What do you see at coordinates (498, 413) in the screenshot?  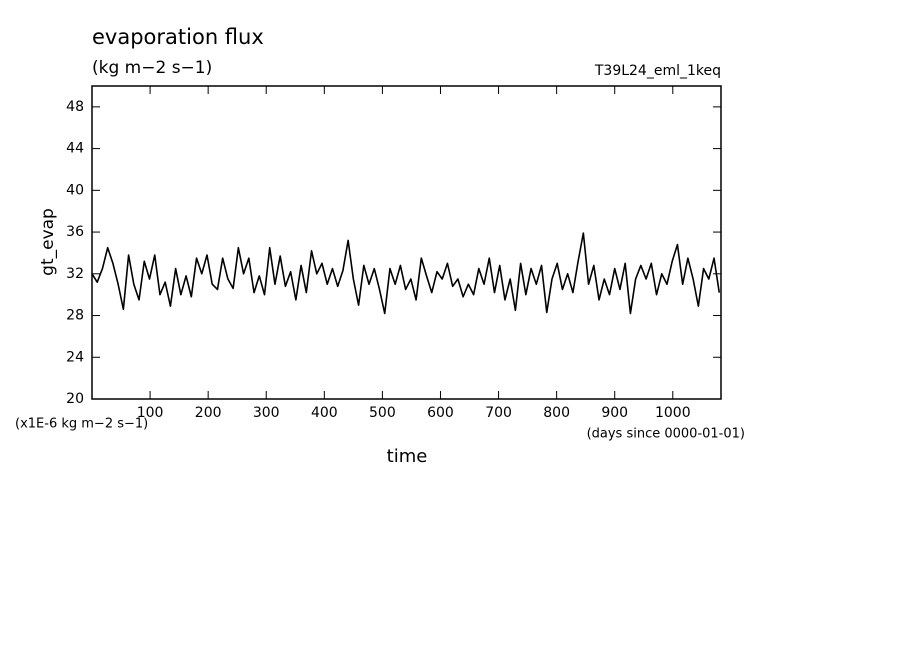 I see `x-tick-label: 700` at bounding box center [498, 413].